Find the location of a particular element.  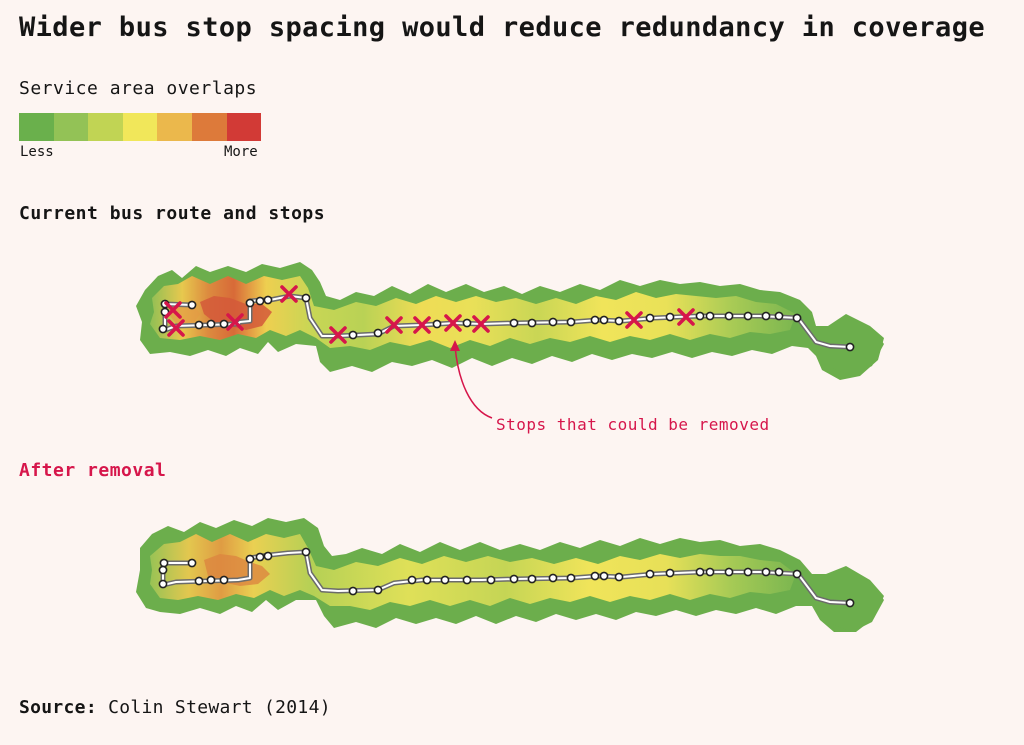

removable-stops-annotation: Stops that could be removed is located at coordinates (633, 424).